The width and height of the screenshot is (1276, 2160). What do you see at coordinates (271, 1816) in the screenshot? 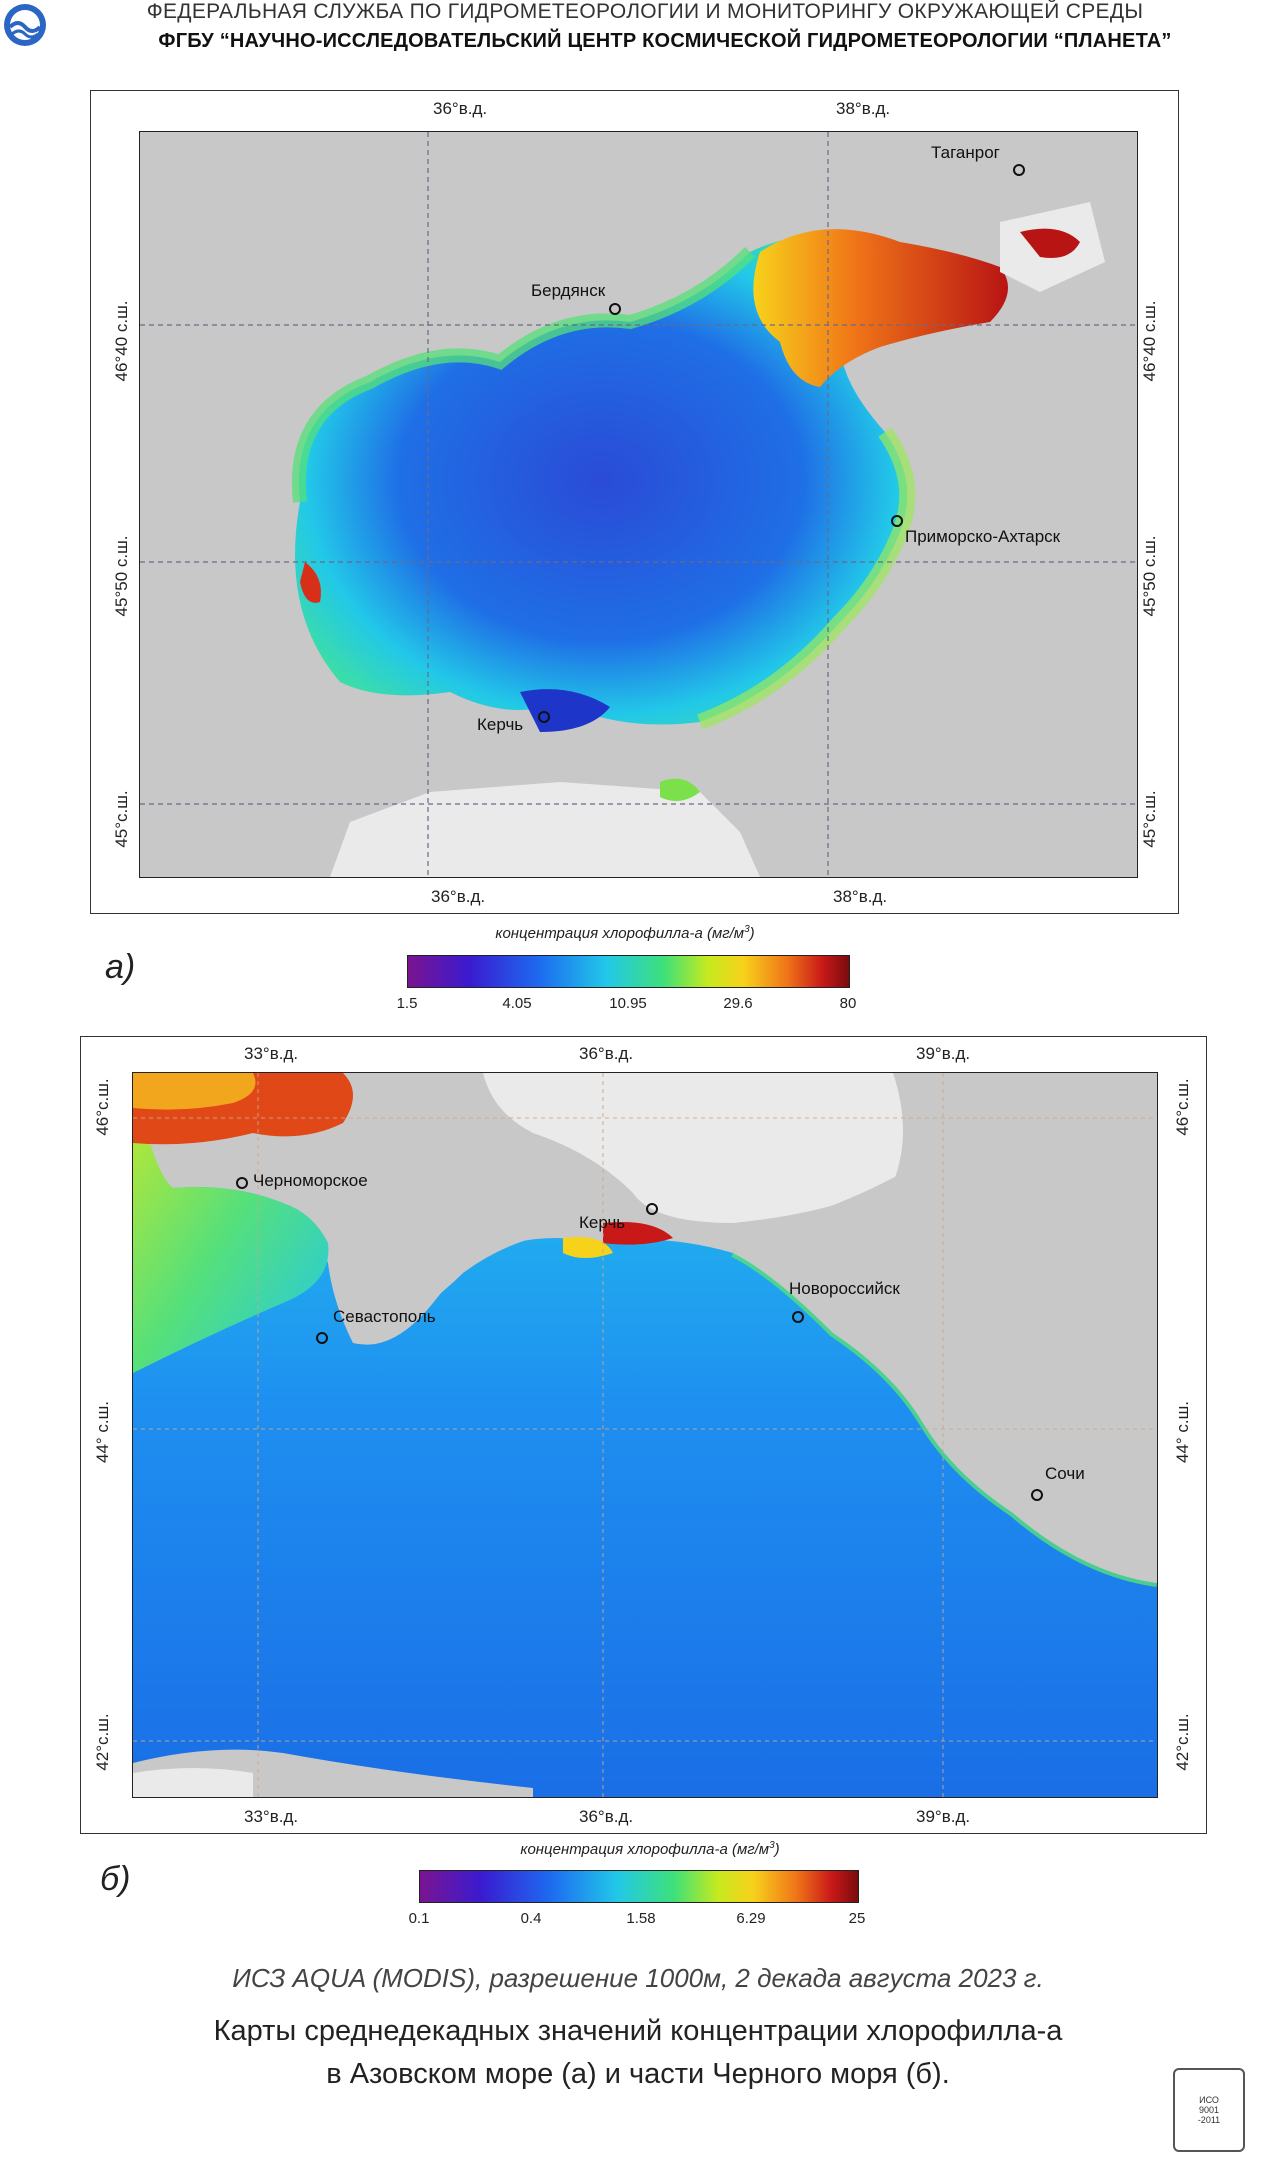
I see `map-b-lon-label-bottom: 33°в.д.` at bounding box center [271, 1816].